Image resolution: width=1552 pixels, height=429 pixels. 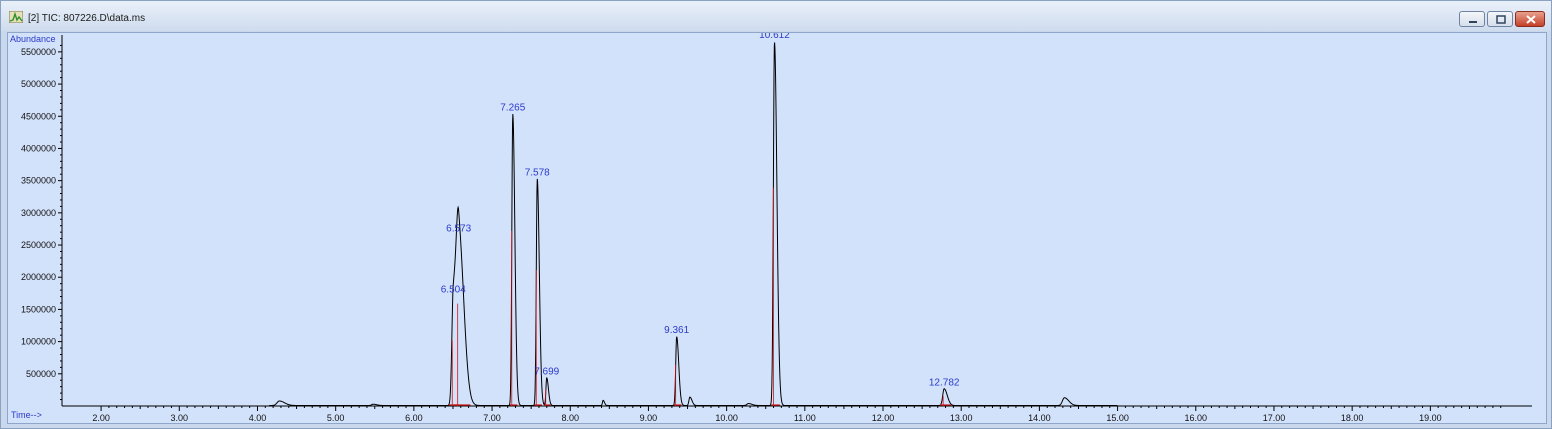 I want to click on y-tick-label: 5000000, so click(x=38, y=84).